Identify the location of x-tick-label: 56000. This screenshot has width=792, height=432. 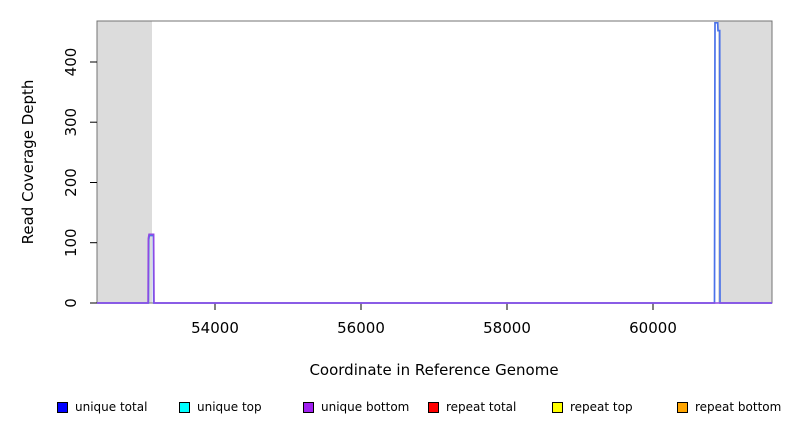
(361, 328).